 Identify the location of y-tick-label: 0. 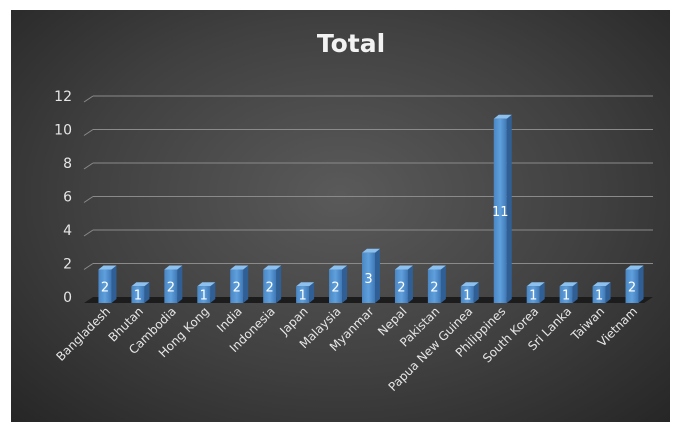
(67, 298).